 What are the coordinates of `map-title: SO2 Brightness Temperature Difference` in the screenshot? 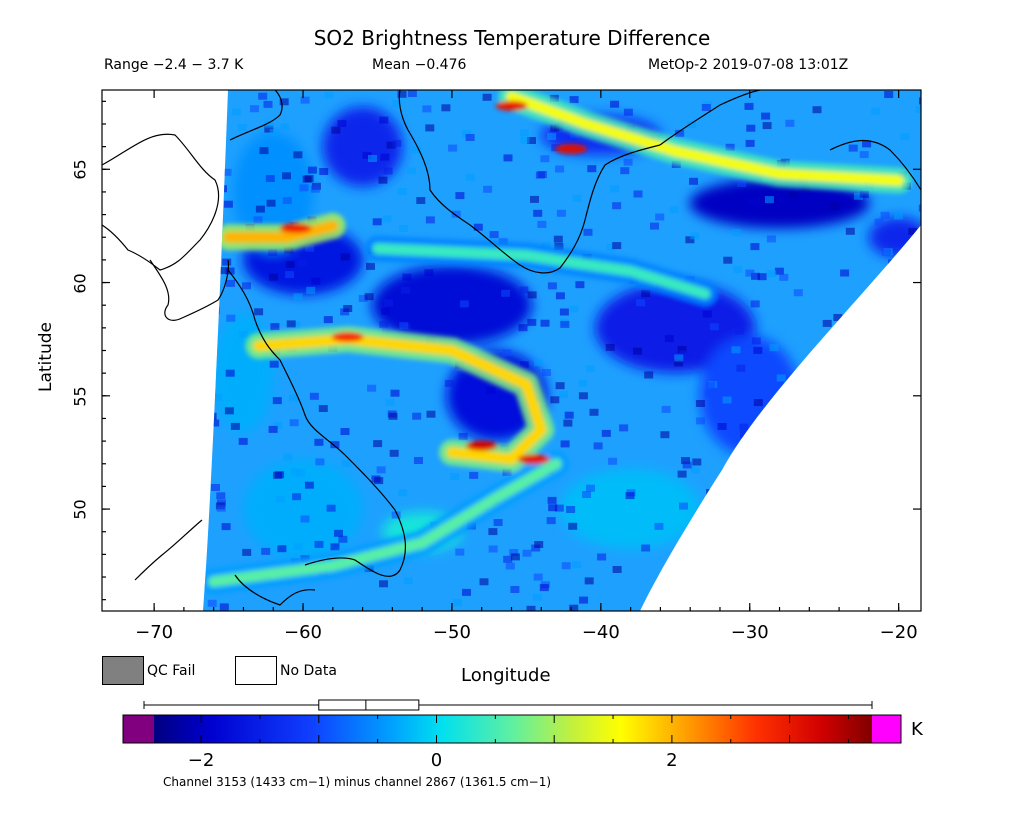 It's located at (512, 38).